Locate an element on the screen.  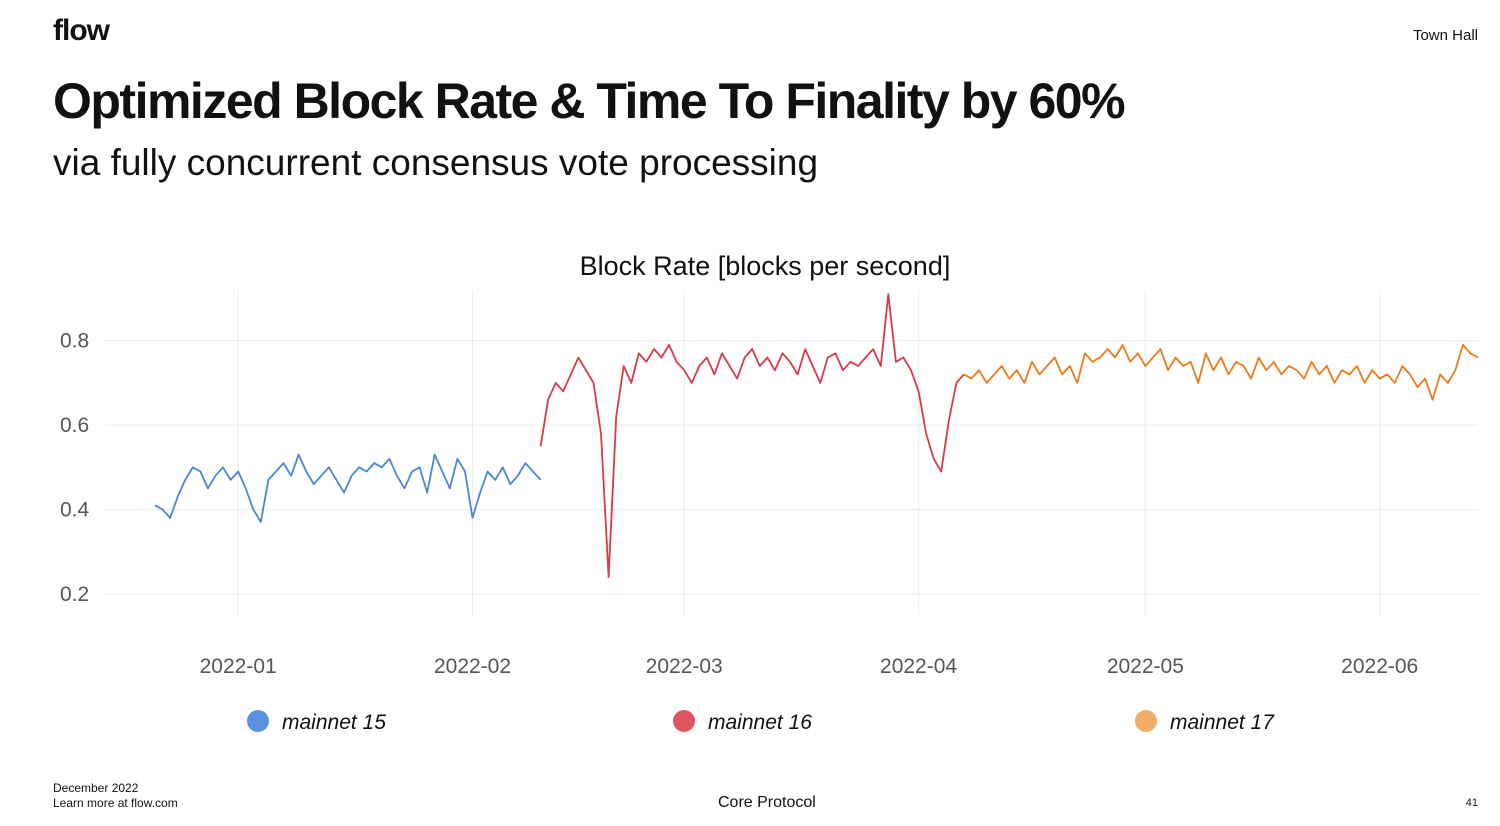
footer-left: December 2022 Learn more at flow.com is located at coordinates (115, 796).